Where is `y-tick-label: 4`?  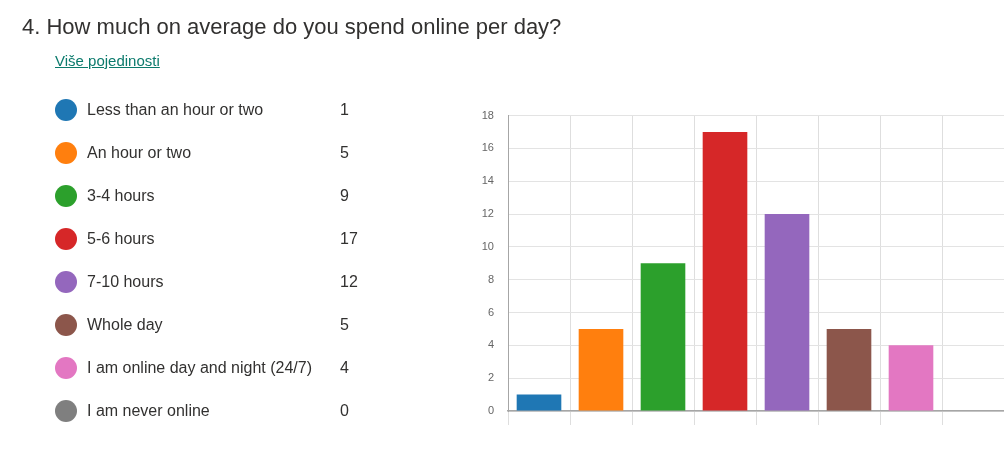
y-tick-label: 4 is located at coordinates (490, 344).